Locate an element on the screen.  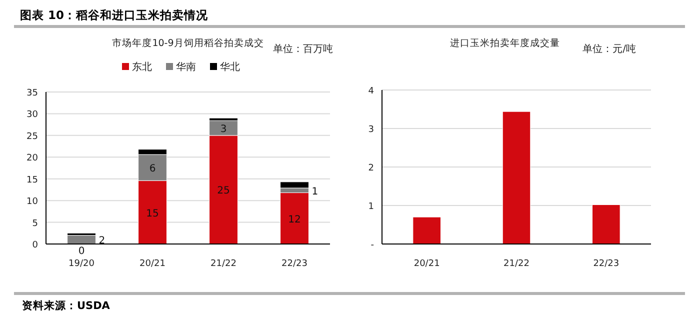
legend-label: 东北 is located at coordinates (142, 67).